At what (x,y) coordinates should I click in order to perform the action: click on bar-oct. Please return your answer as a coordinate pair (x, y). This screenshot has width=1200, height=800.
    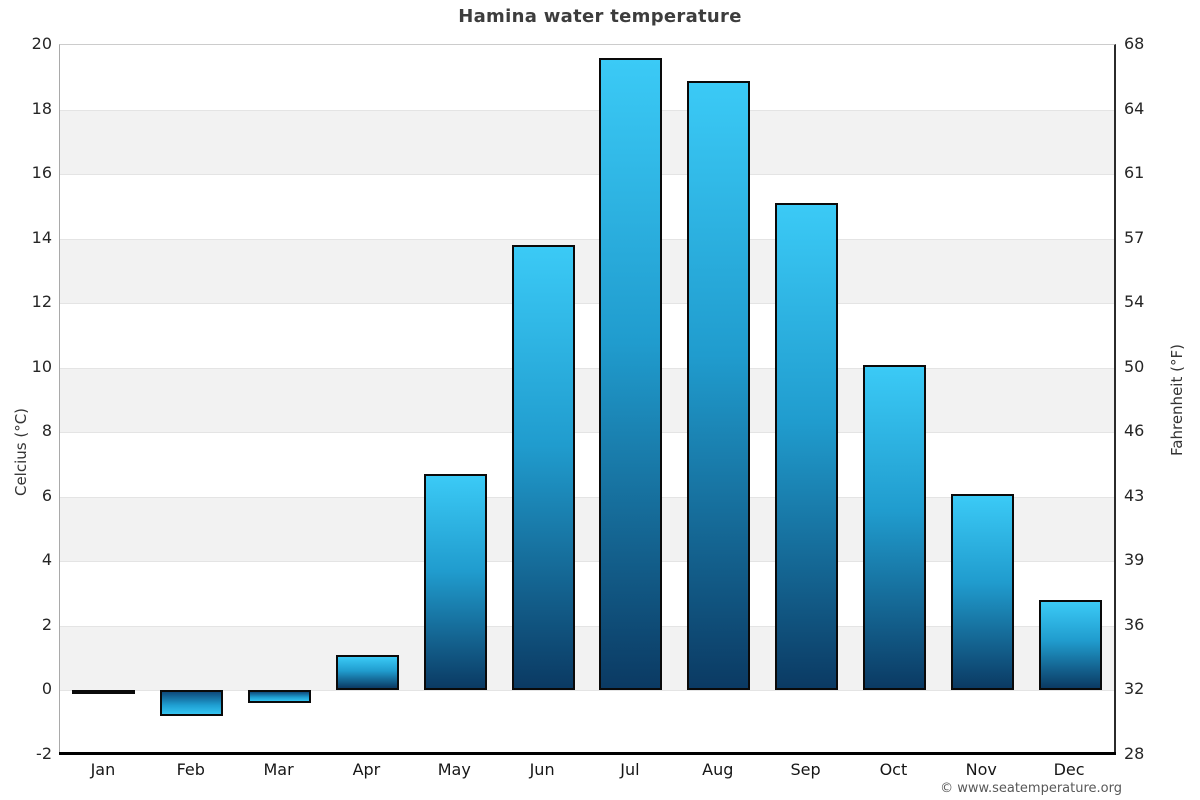
    Looking at the image, I should click on (894, 527).